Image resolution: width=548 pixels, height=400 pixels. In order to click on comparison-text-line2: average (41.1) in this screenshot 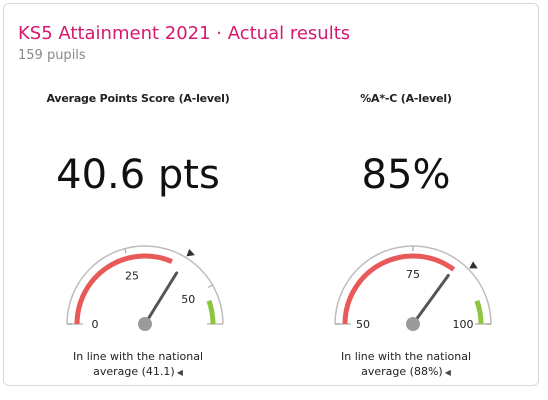, I will do `click(134, 371)`.